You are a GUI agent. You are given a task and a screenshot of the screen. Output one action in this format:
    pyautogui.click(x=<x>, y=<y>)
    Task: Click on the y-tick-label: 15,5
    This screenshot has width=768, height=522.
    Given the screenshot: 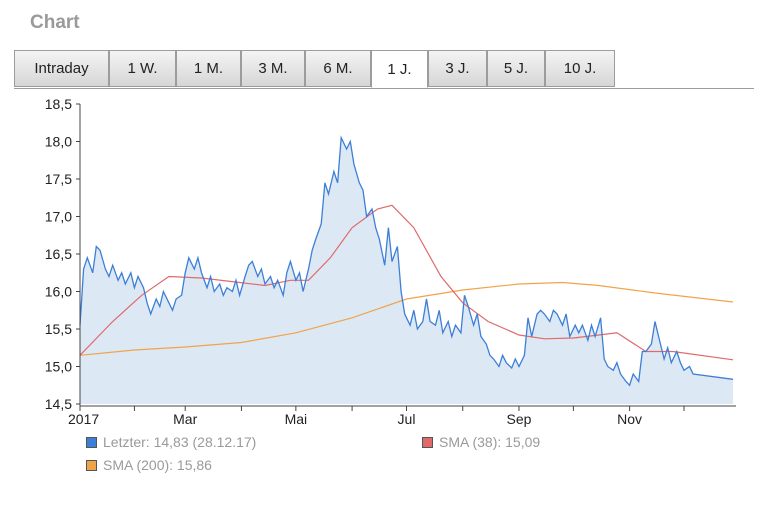 What is the action you would take?
    pyautogui.click(x=58, y=329)
    